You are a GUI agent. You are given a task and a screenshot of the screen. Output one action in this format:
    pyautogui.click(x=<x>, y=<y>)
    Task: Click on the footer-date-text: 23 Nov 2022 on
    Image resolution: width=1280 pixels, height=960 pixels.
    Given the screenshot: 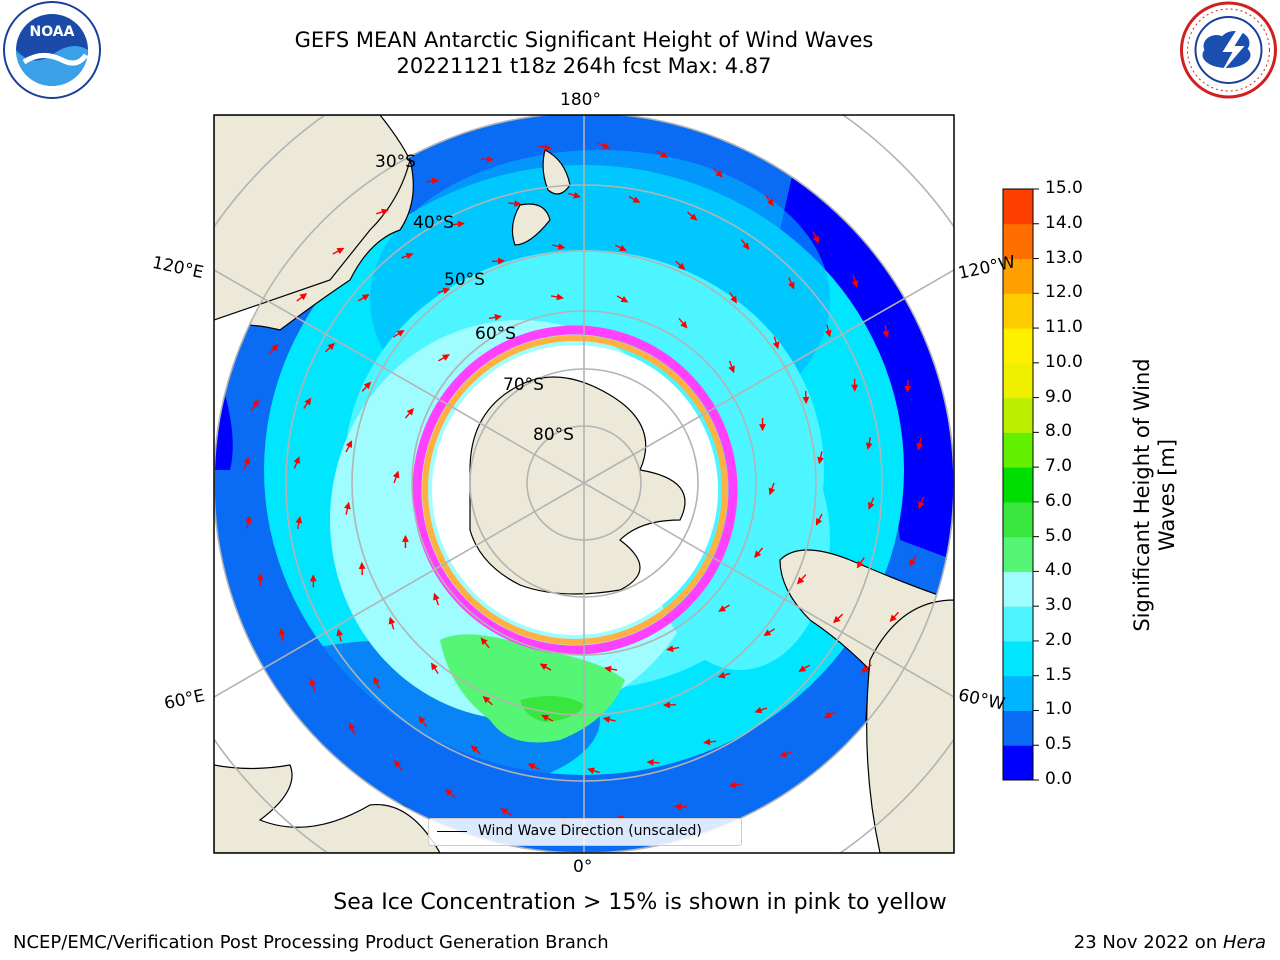 What is the action you would take?
    pyautogui.click(x=1148, y=942)
    